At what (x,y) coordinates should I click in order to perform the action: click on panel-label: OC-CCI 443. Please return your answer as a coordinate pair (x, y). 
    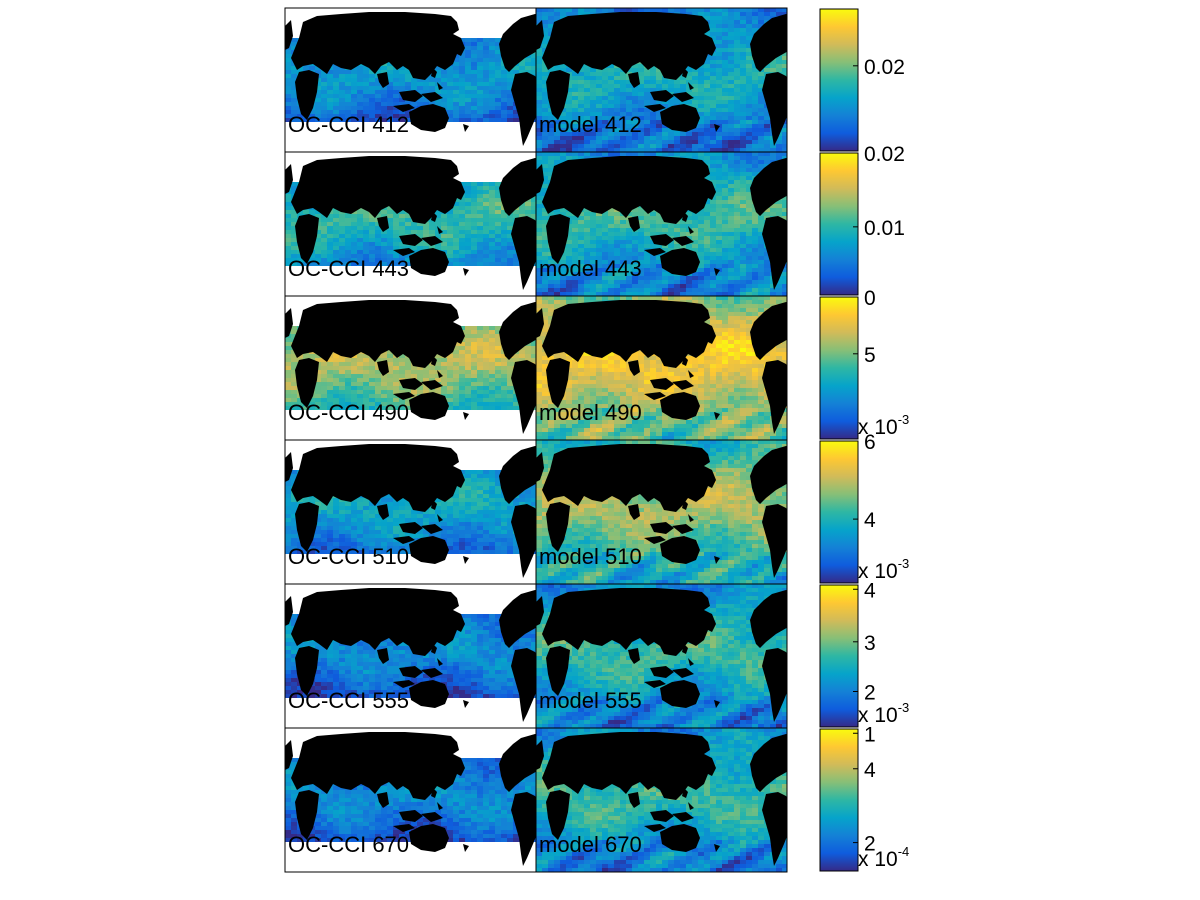
    Looking at the image, I should click on (348, 268).